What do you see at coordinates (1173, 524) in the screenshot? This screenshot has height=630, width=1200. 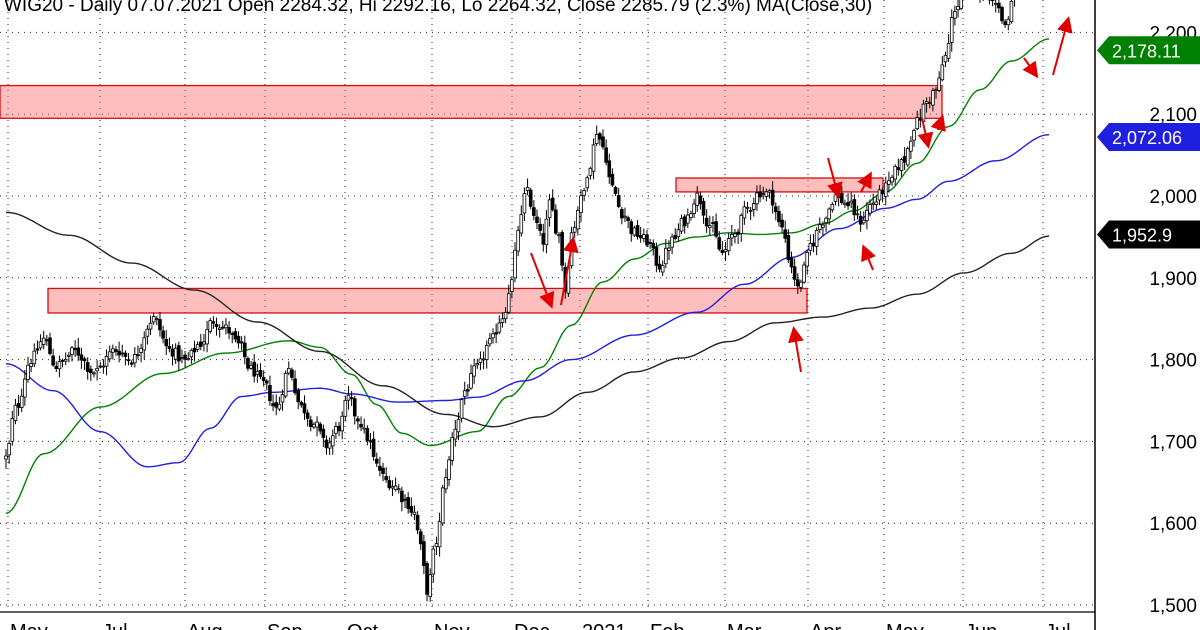 I see `y-tick-label: 1,600` at bounding box center [1173, 524].